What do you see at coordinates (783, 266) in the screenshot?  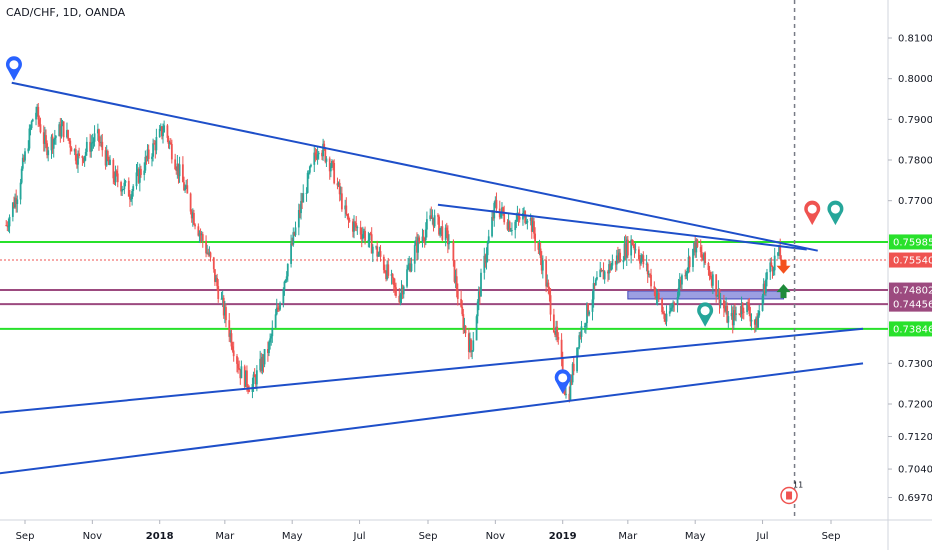 I see `arrow-down-icon` at bounding box center [783, 266].